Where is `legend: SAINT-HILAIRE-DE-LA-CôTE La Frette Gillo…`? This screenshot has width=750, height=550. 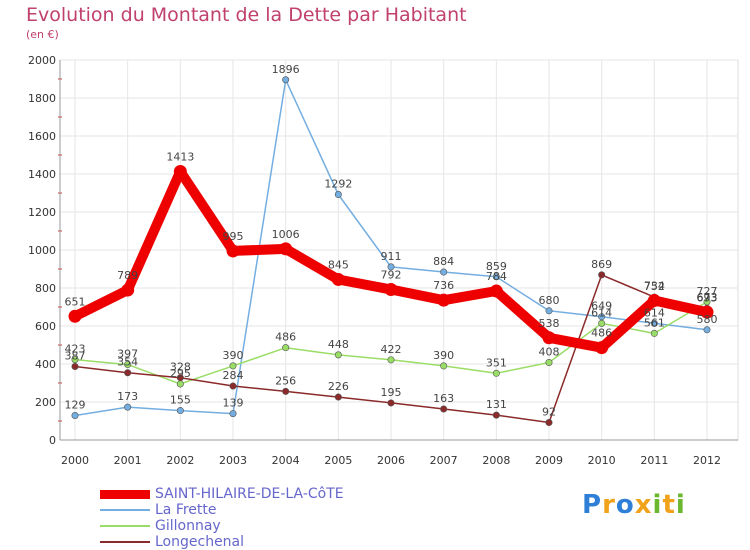
legend: SAINT-HILAIRE-DE-LA-CôTE La Frette Gillo… is located at coordinates (222, 518).